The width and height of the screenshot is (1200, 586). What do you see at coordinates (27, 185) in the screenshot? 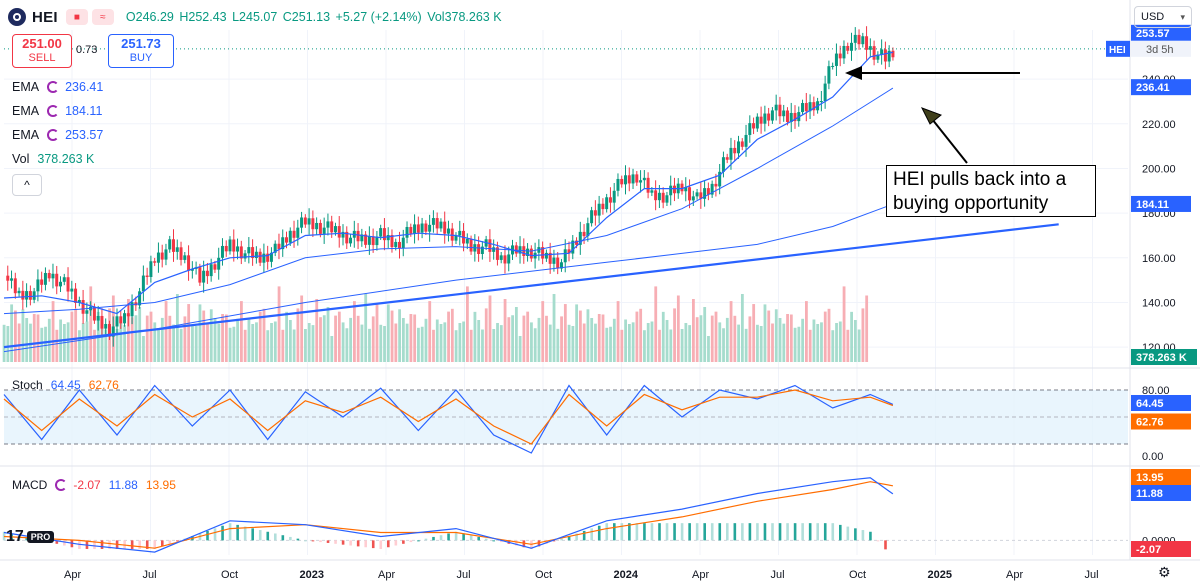
I see `collapse-legend-button: ^` at bounding box center [27, 185].